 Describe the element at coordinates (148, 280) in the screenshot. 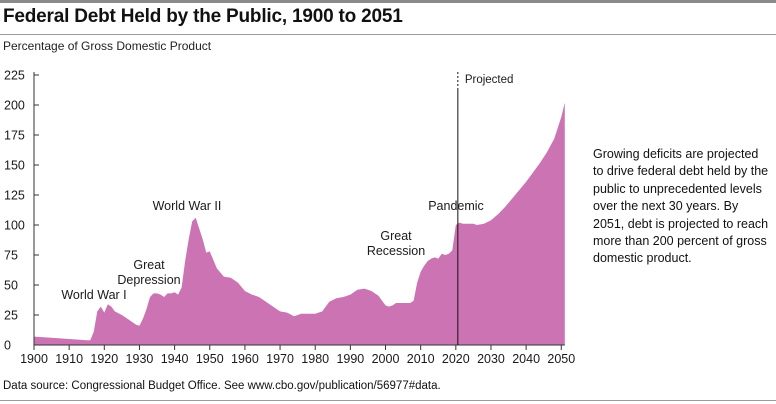

I see `annotation-line: Depression` at that location.